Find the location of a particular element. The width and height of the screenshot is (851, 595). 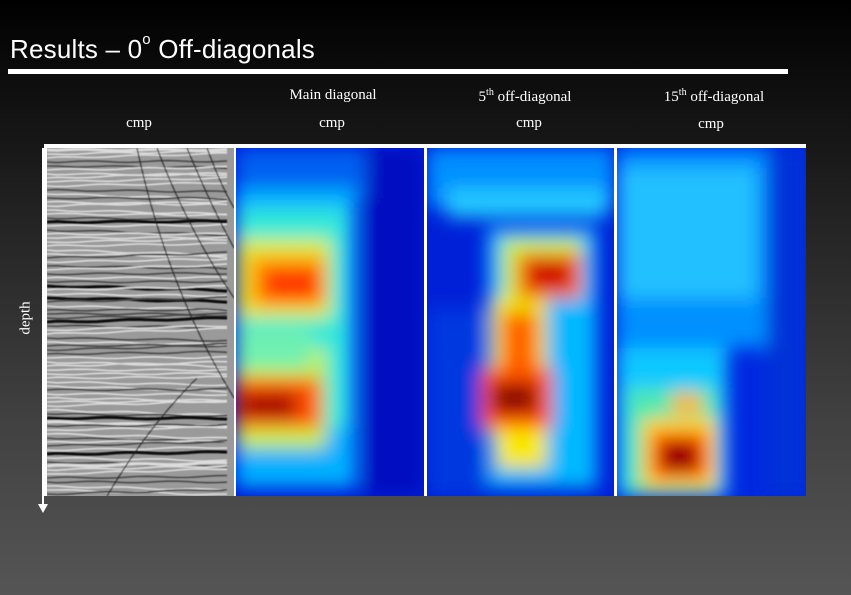

fifteenth-off-diagonal-heatmap is located at coordinates (711, 322).